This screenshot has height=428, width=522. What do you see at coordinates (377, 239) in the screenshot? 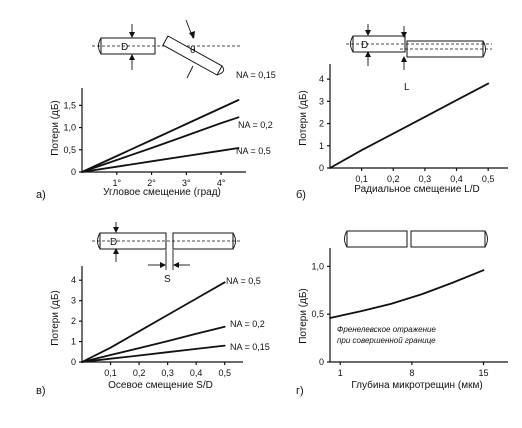
I see `fiber-left` at bounding box center [377, 239].